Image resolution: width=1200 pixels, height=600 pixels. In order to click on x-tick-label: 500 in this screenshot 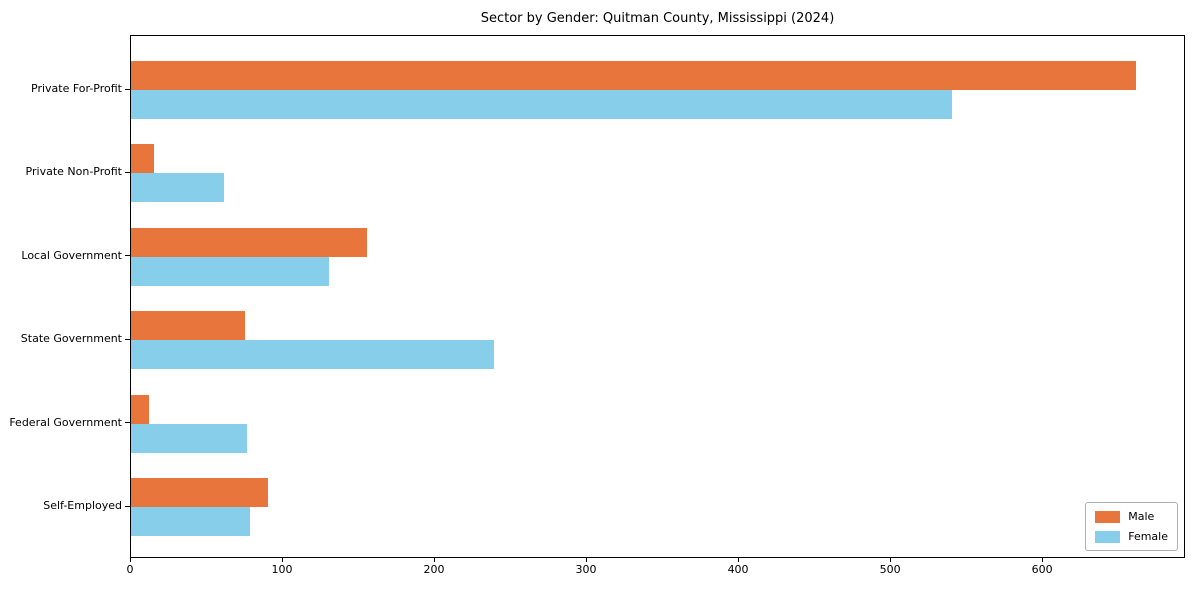, I will do `click(890, 569)`.